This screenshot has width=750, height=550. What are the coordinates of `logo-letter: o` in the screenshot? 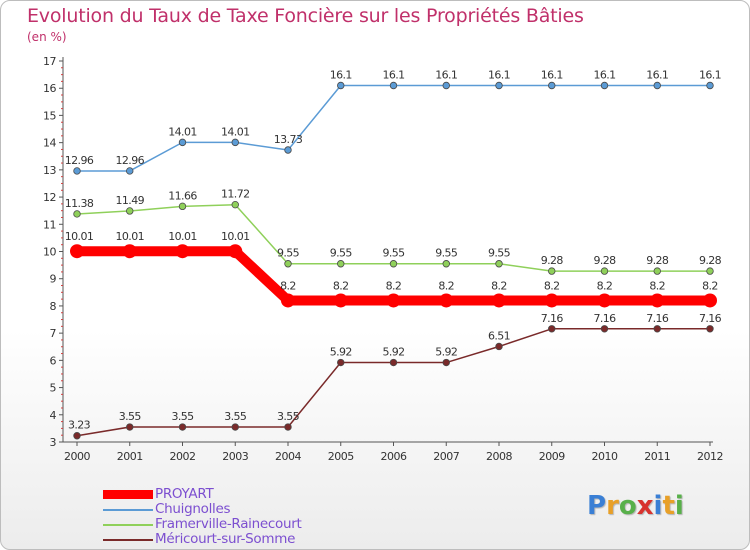 It's located at (627, 506).